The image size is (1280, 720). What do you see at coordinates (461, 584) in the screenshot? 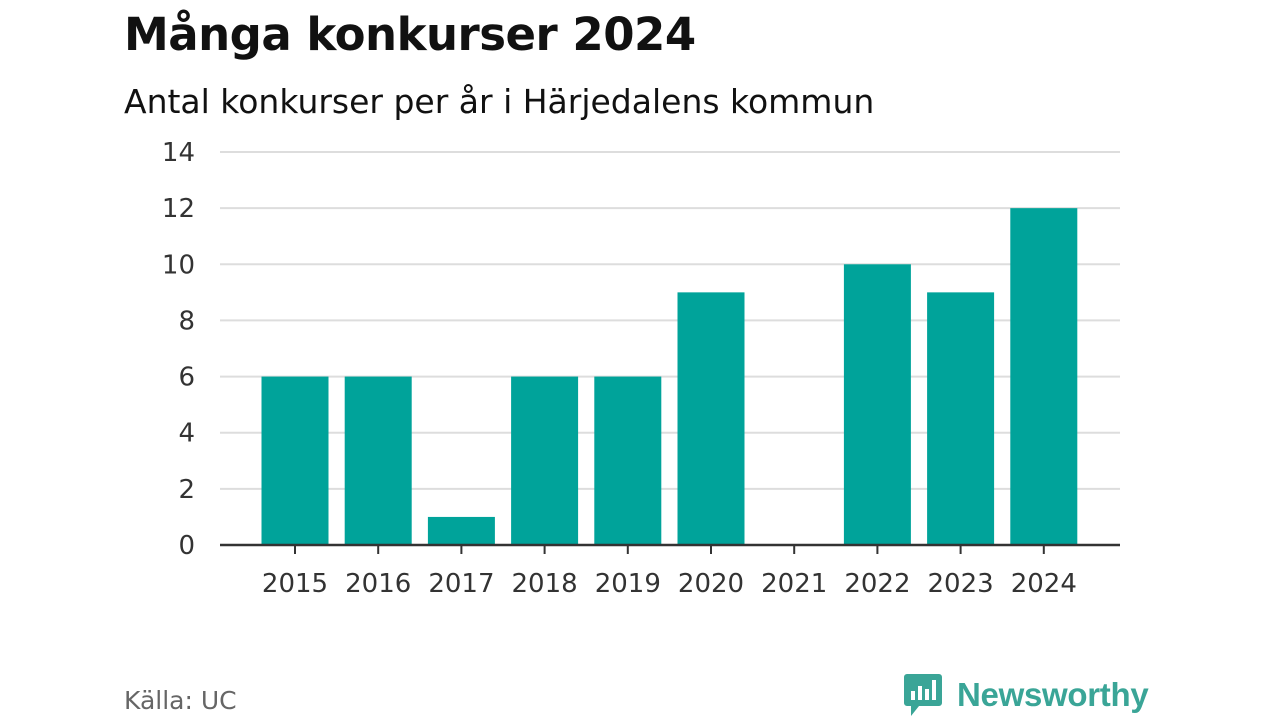
I see `x-tick-label: 2017` at bounding box center [461, 584].